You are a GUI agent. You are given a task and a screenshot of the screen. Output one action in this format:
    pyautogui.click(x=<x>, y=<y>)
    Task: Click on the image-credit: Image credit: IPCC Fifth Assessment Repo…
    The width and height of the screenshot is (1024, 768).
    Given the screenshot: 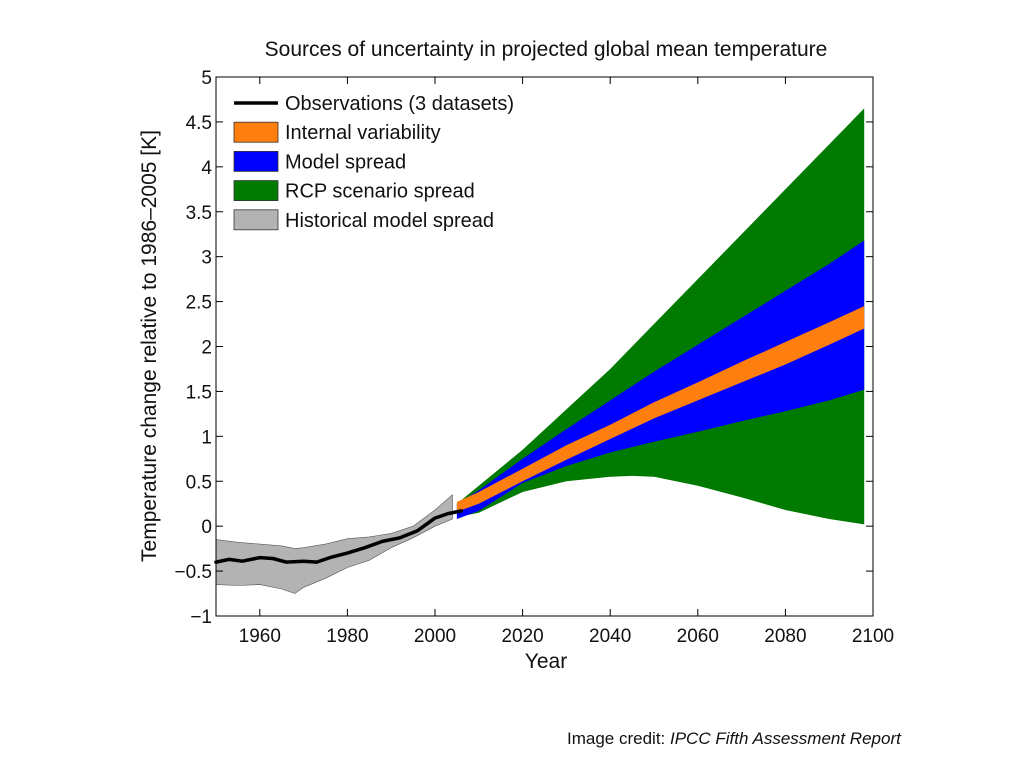 What is the action you would take?
    pyautogui.click(x=734, y=739)
    